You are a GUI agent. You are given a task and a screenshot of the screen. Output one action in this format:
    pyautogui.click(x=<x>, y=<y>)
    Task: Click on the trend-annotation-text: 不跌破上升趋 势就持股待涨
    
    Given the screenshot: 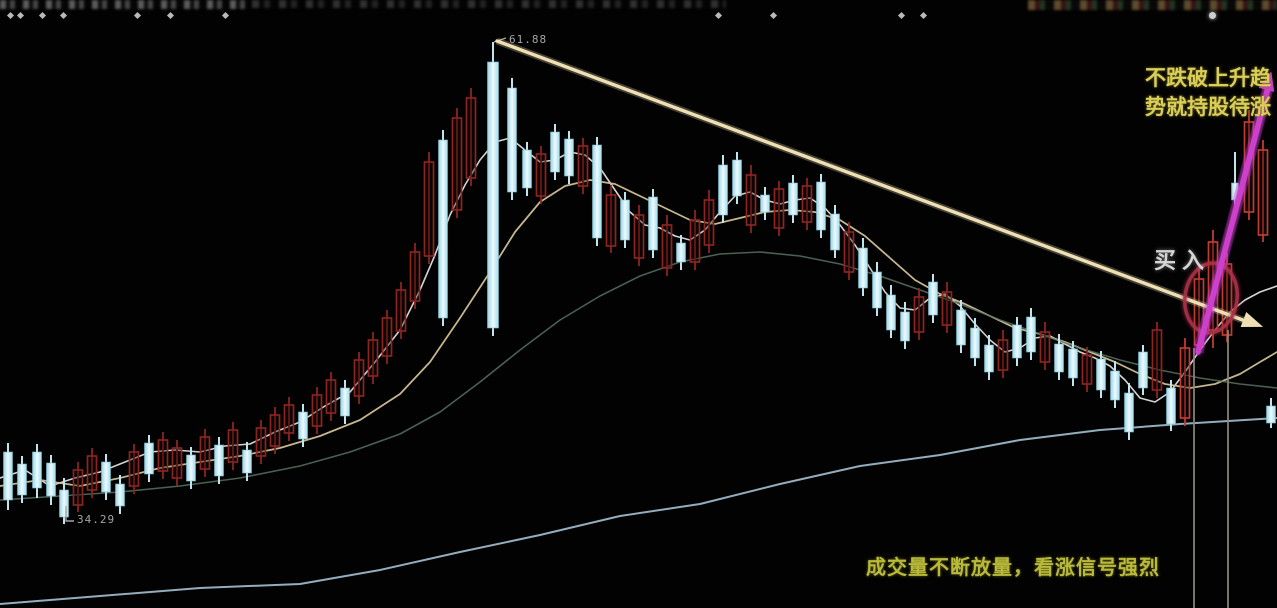 What is the action you would take?
    pyautogui.click(x=1208, y=92)
    